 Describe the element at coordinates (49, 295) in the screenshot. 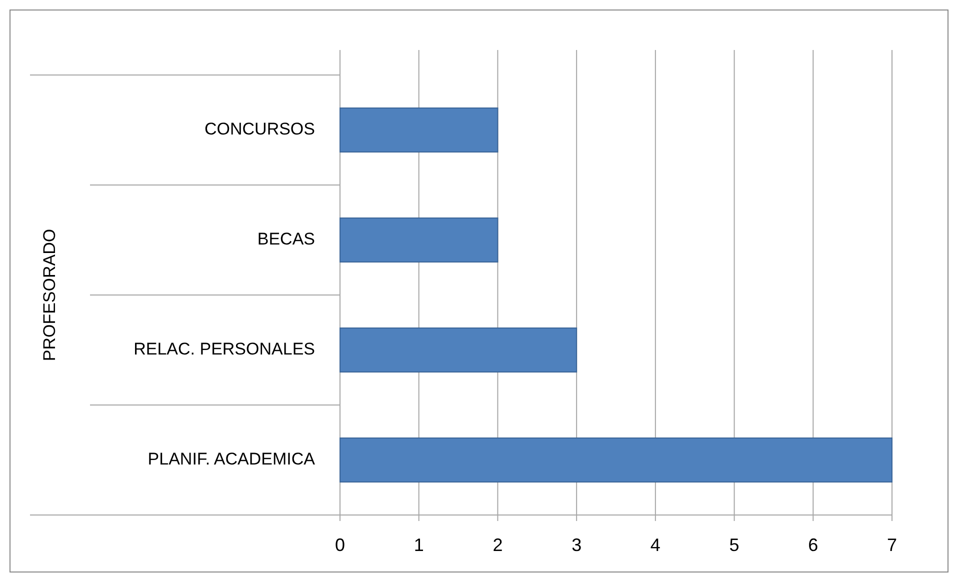

I see `y-axis-title: PROFESORADO` at that location.